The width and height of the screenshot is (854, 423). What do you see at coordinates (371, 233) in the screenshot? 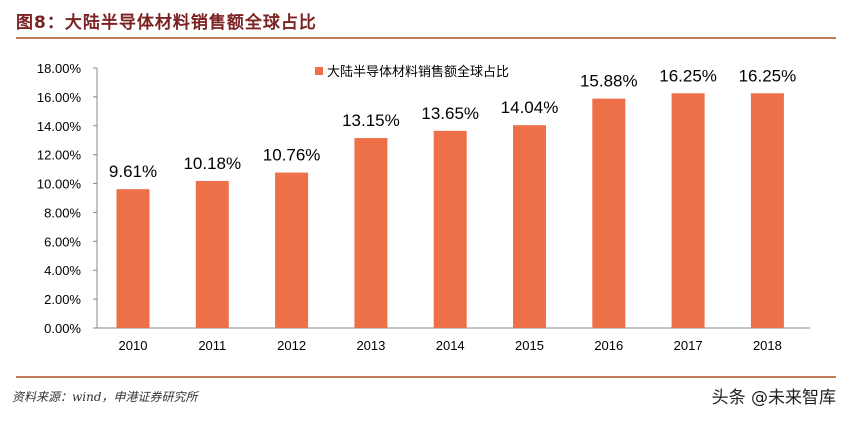
I see `bar-2013` at bounding box center [371, 233].